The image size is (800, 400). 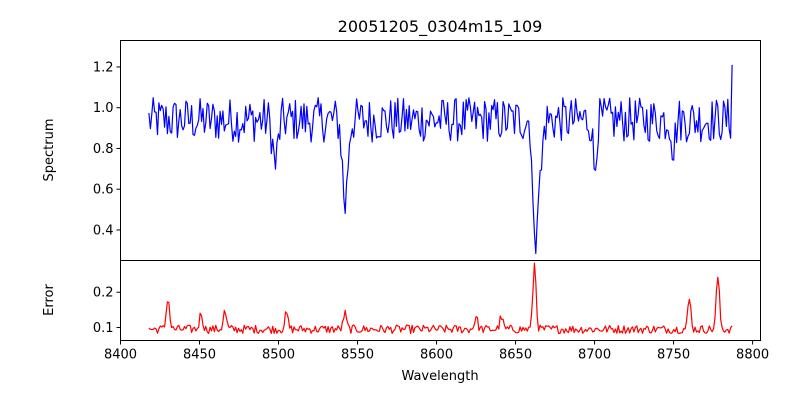 What do you see at coordinates (103, 328) in the screenshot?
I see `error-y-tick-label: 0.1` at bounding box center [103, 328].